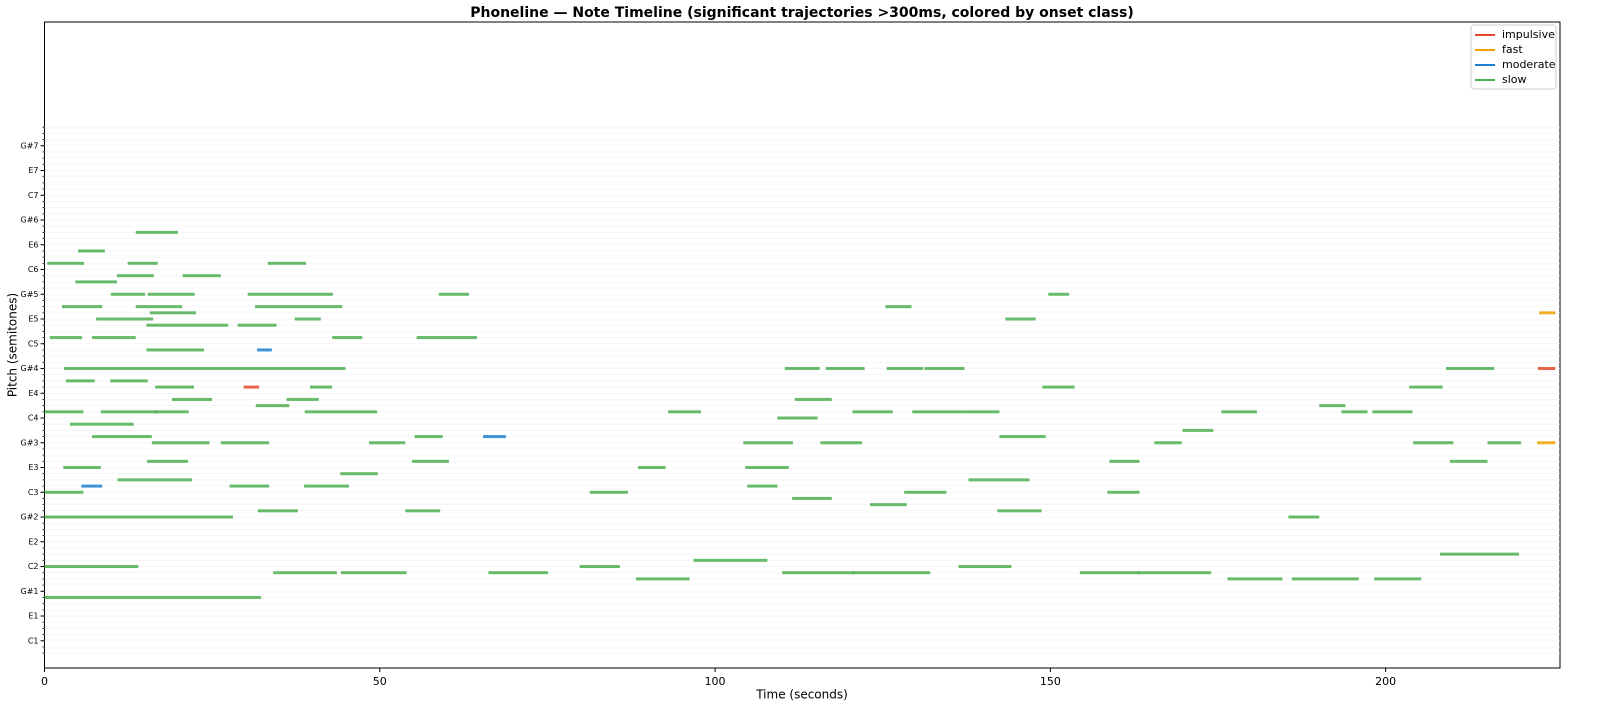 This screenshot has width=1600, height=722. Describe the element at coordinates (30, 591) in the screenshot. I see `y-tick-label: G#1` at that location.